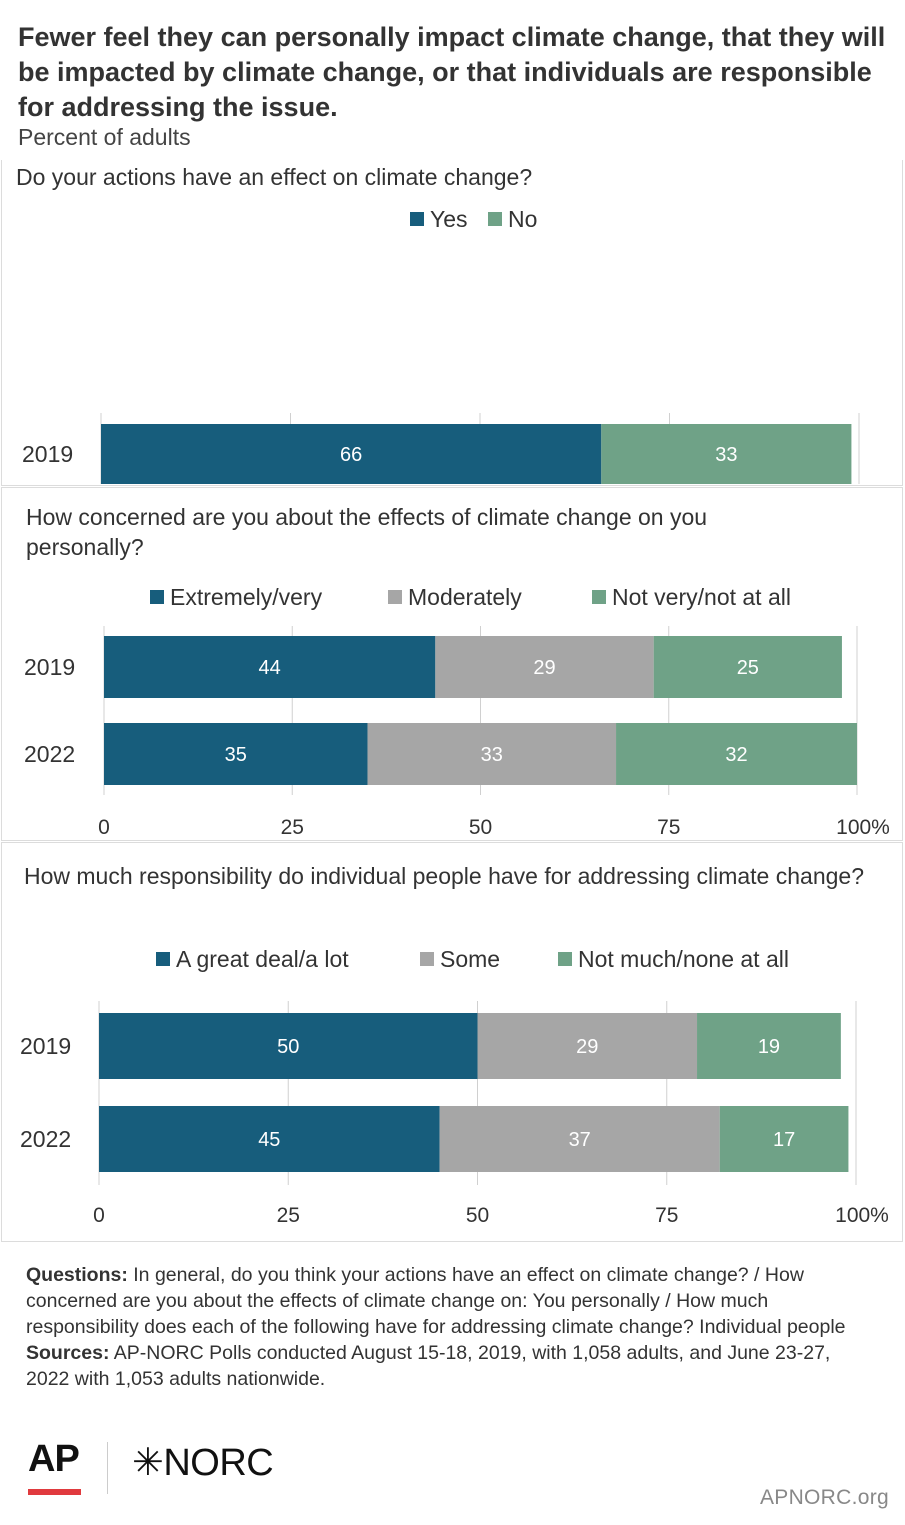 The image size is (905, 1525). I want to click on bar-value-label: 35, so click(236, 755).